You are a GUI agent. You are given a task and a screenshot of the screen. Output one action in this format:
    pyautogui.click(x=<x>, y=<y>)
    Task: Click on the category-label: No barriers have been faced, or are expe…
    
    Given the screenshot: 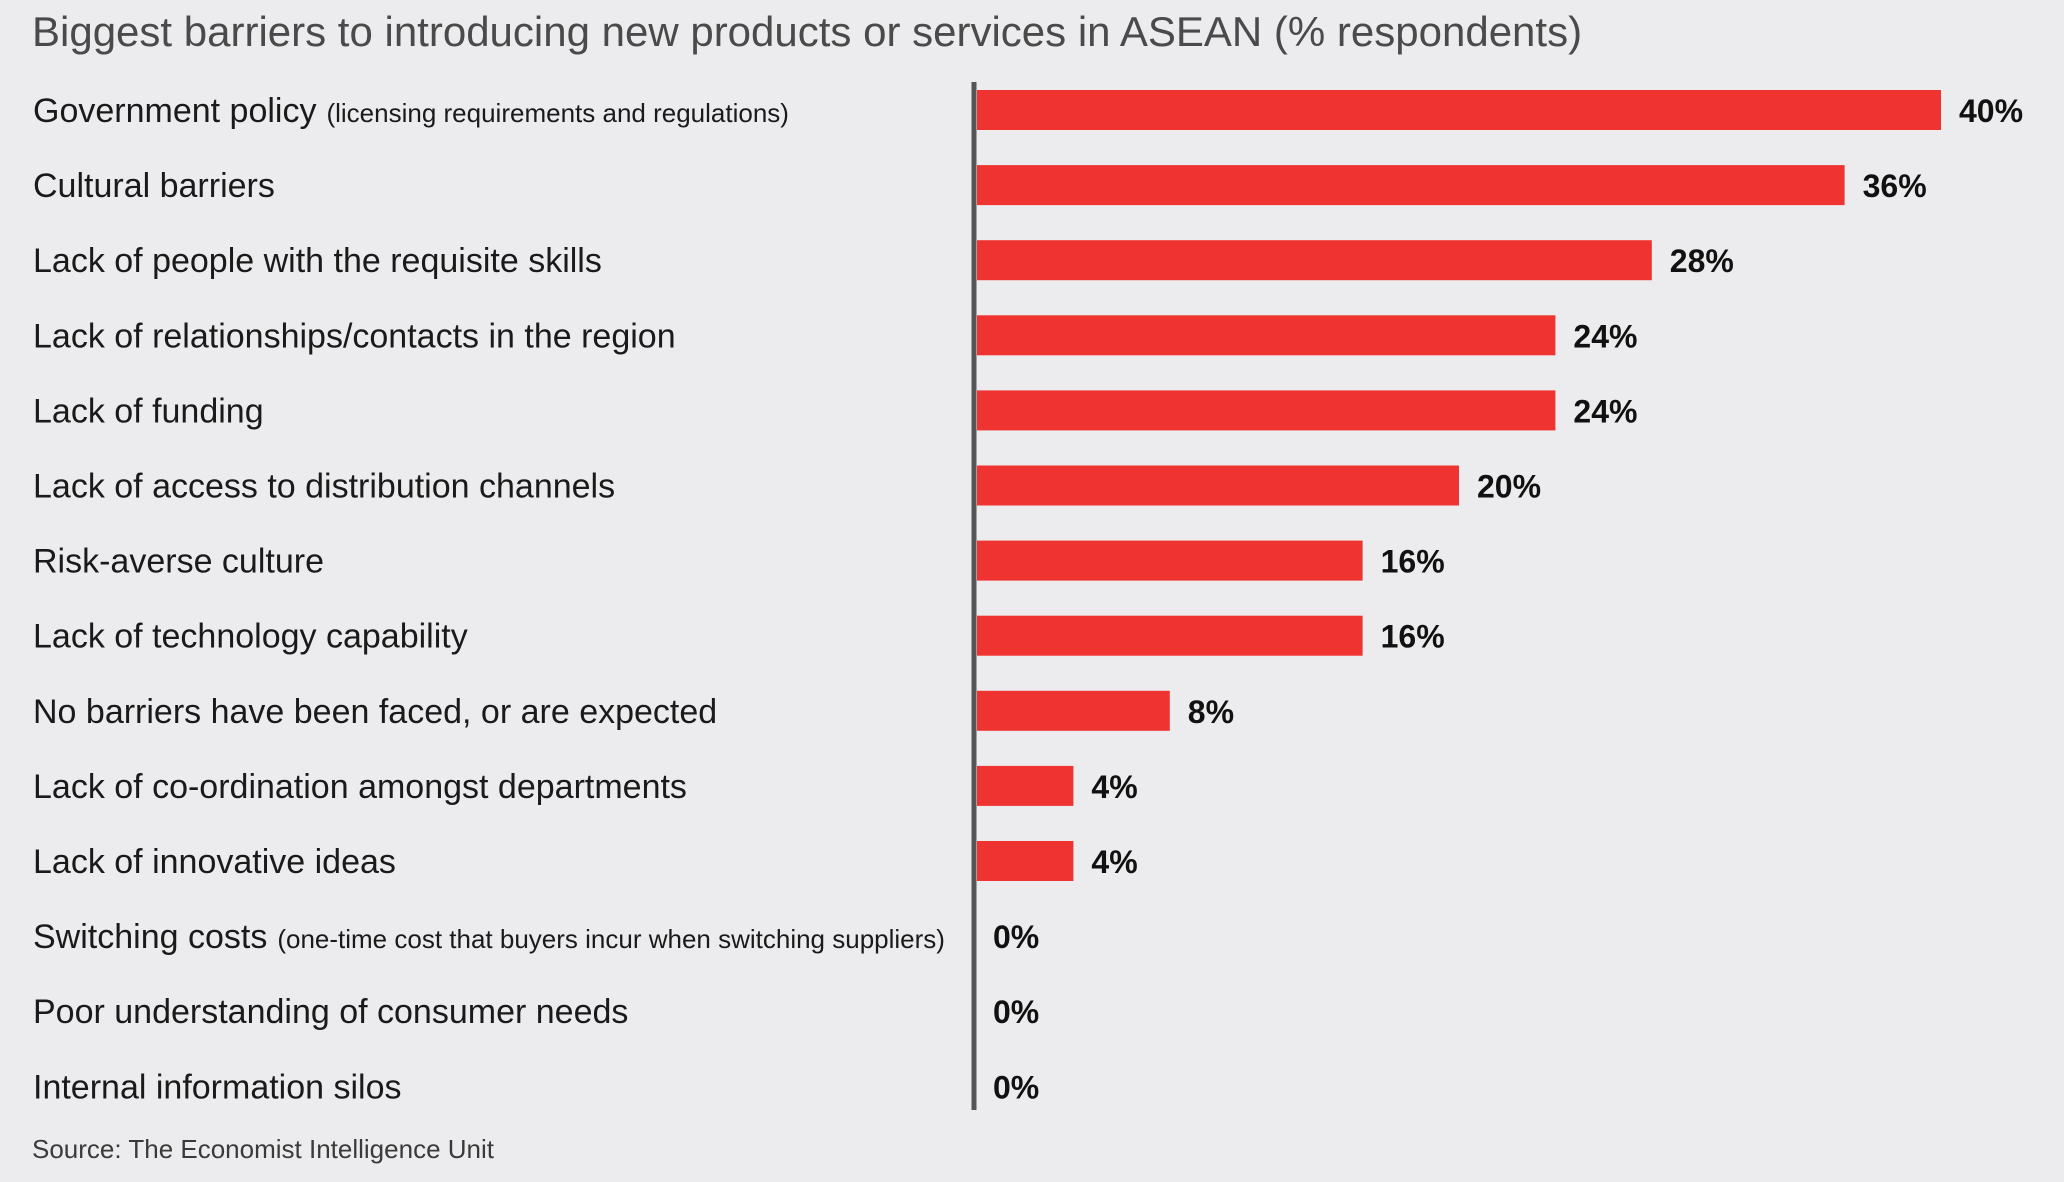 What is the action you would take?
    pyautogui.click(x=375, y=712)
    